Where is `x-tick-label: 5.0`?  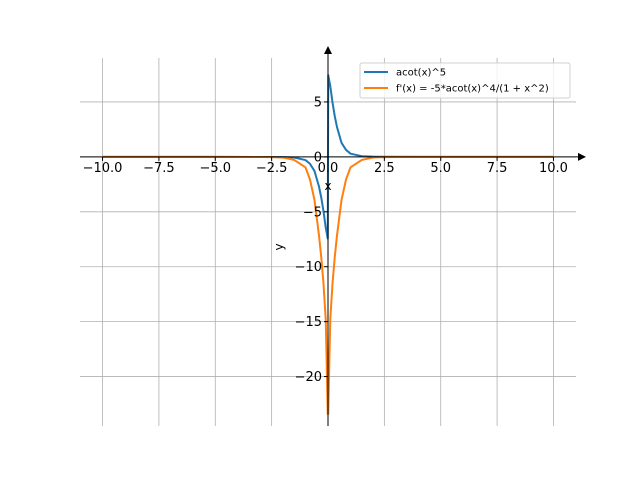
x-tick-label: 5.0 is located at coordinates (440, 168).